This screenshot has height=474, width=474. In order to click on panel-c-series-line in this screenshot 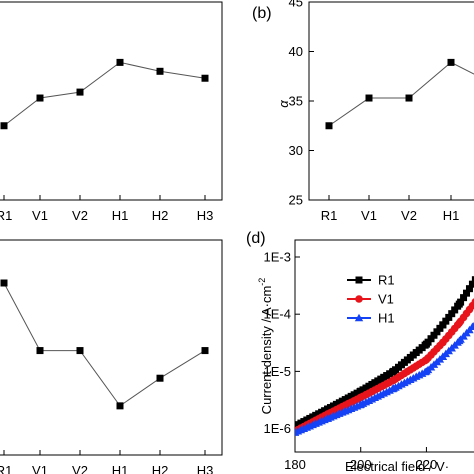, I will do `click(104, 344)`.